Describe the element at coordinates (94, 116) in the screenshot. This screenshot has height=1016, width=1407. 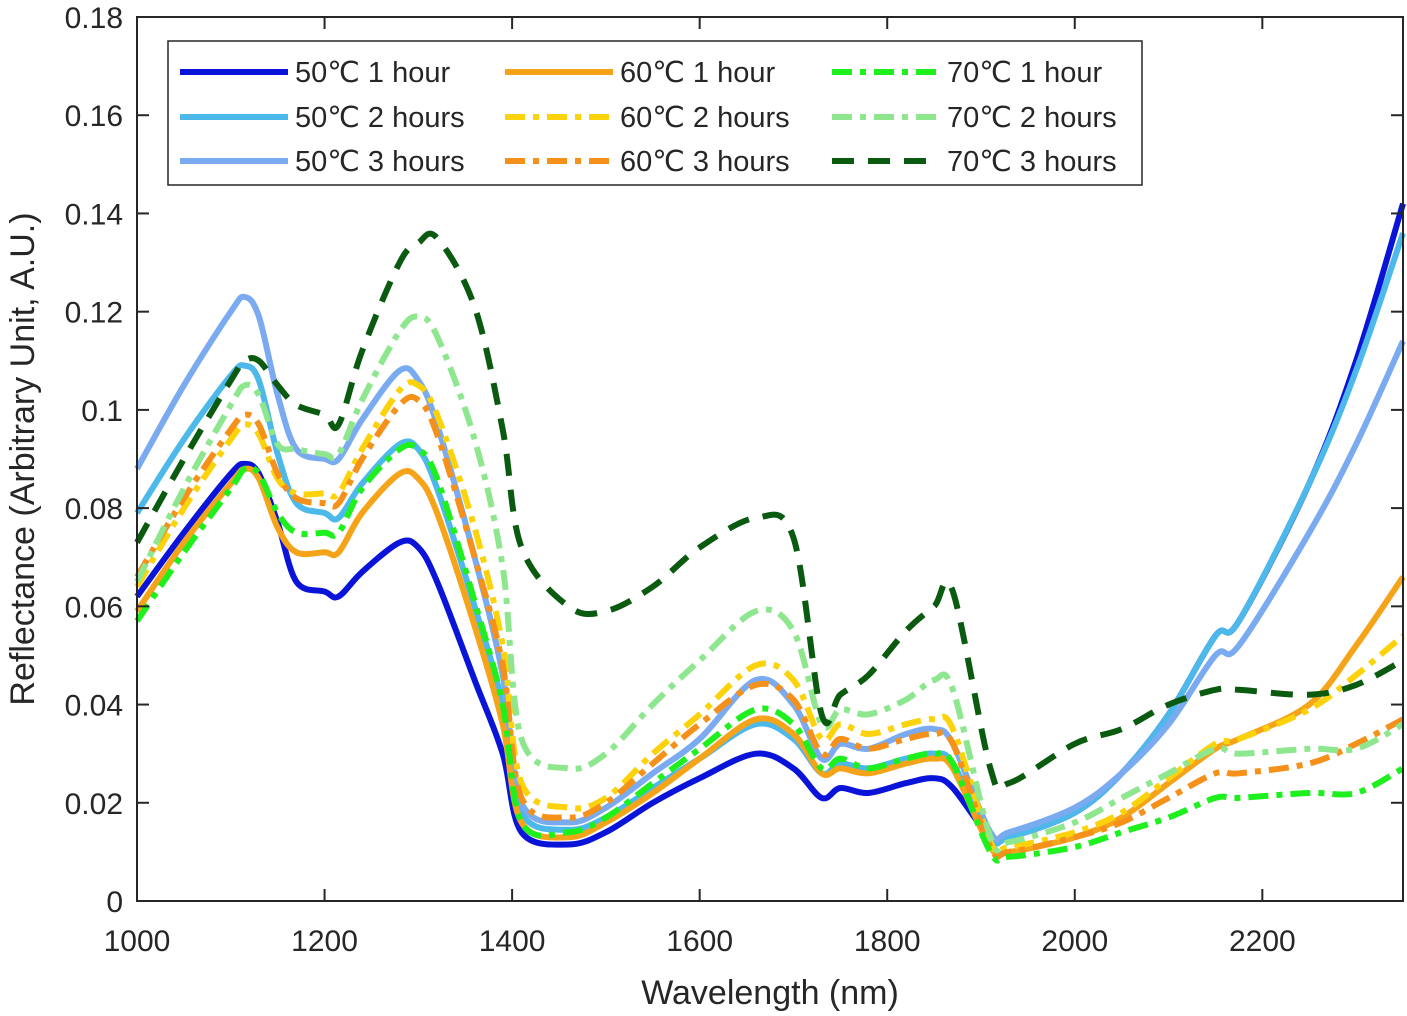
I see `y-tick-label-8: 0.16` at that location.